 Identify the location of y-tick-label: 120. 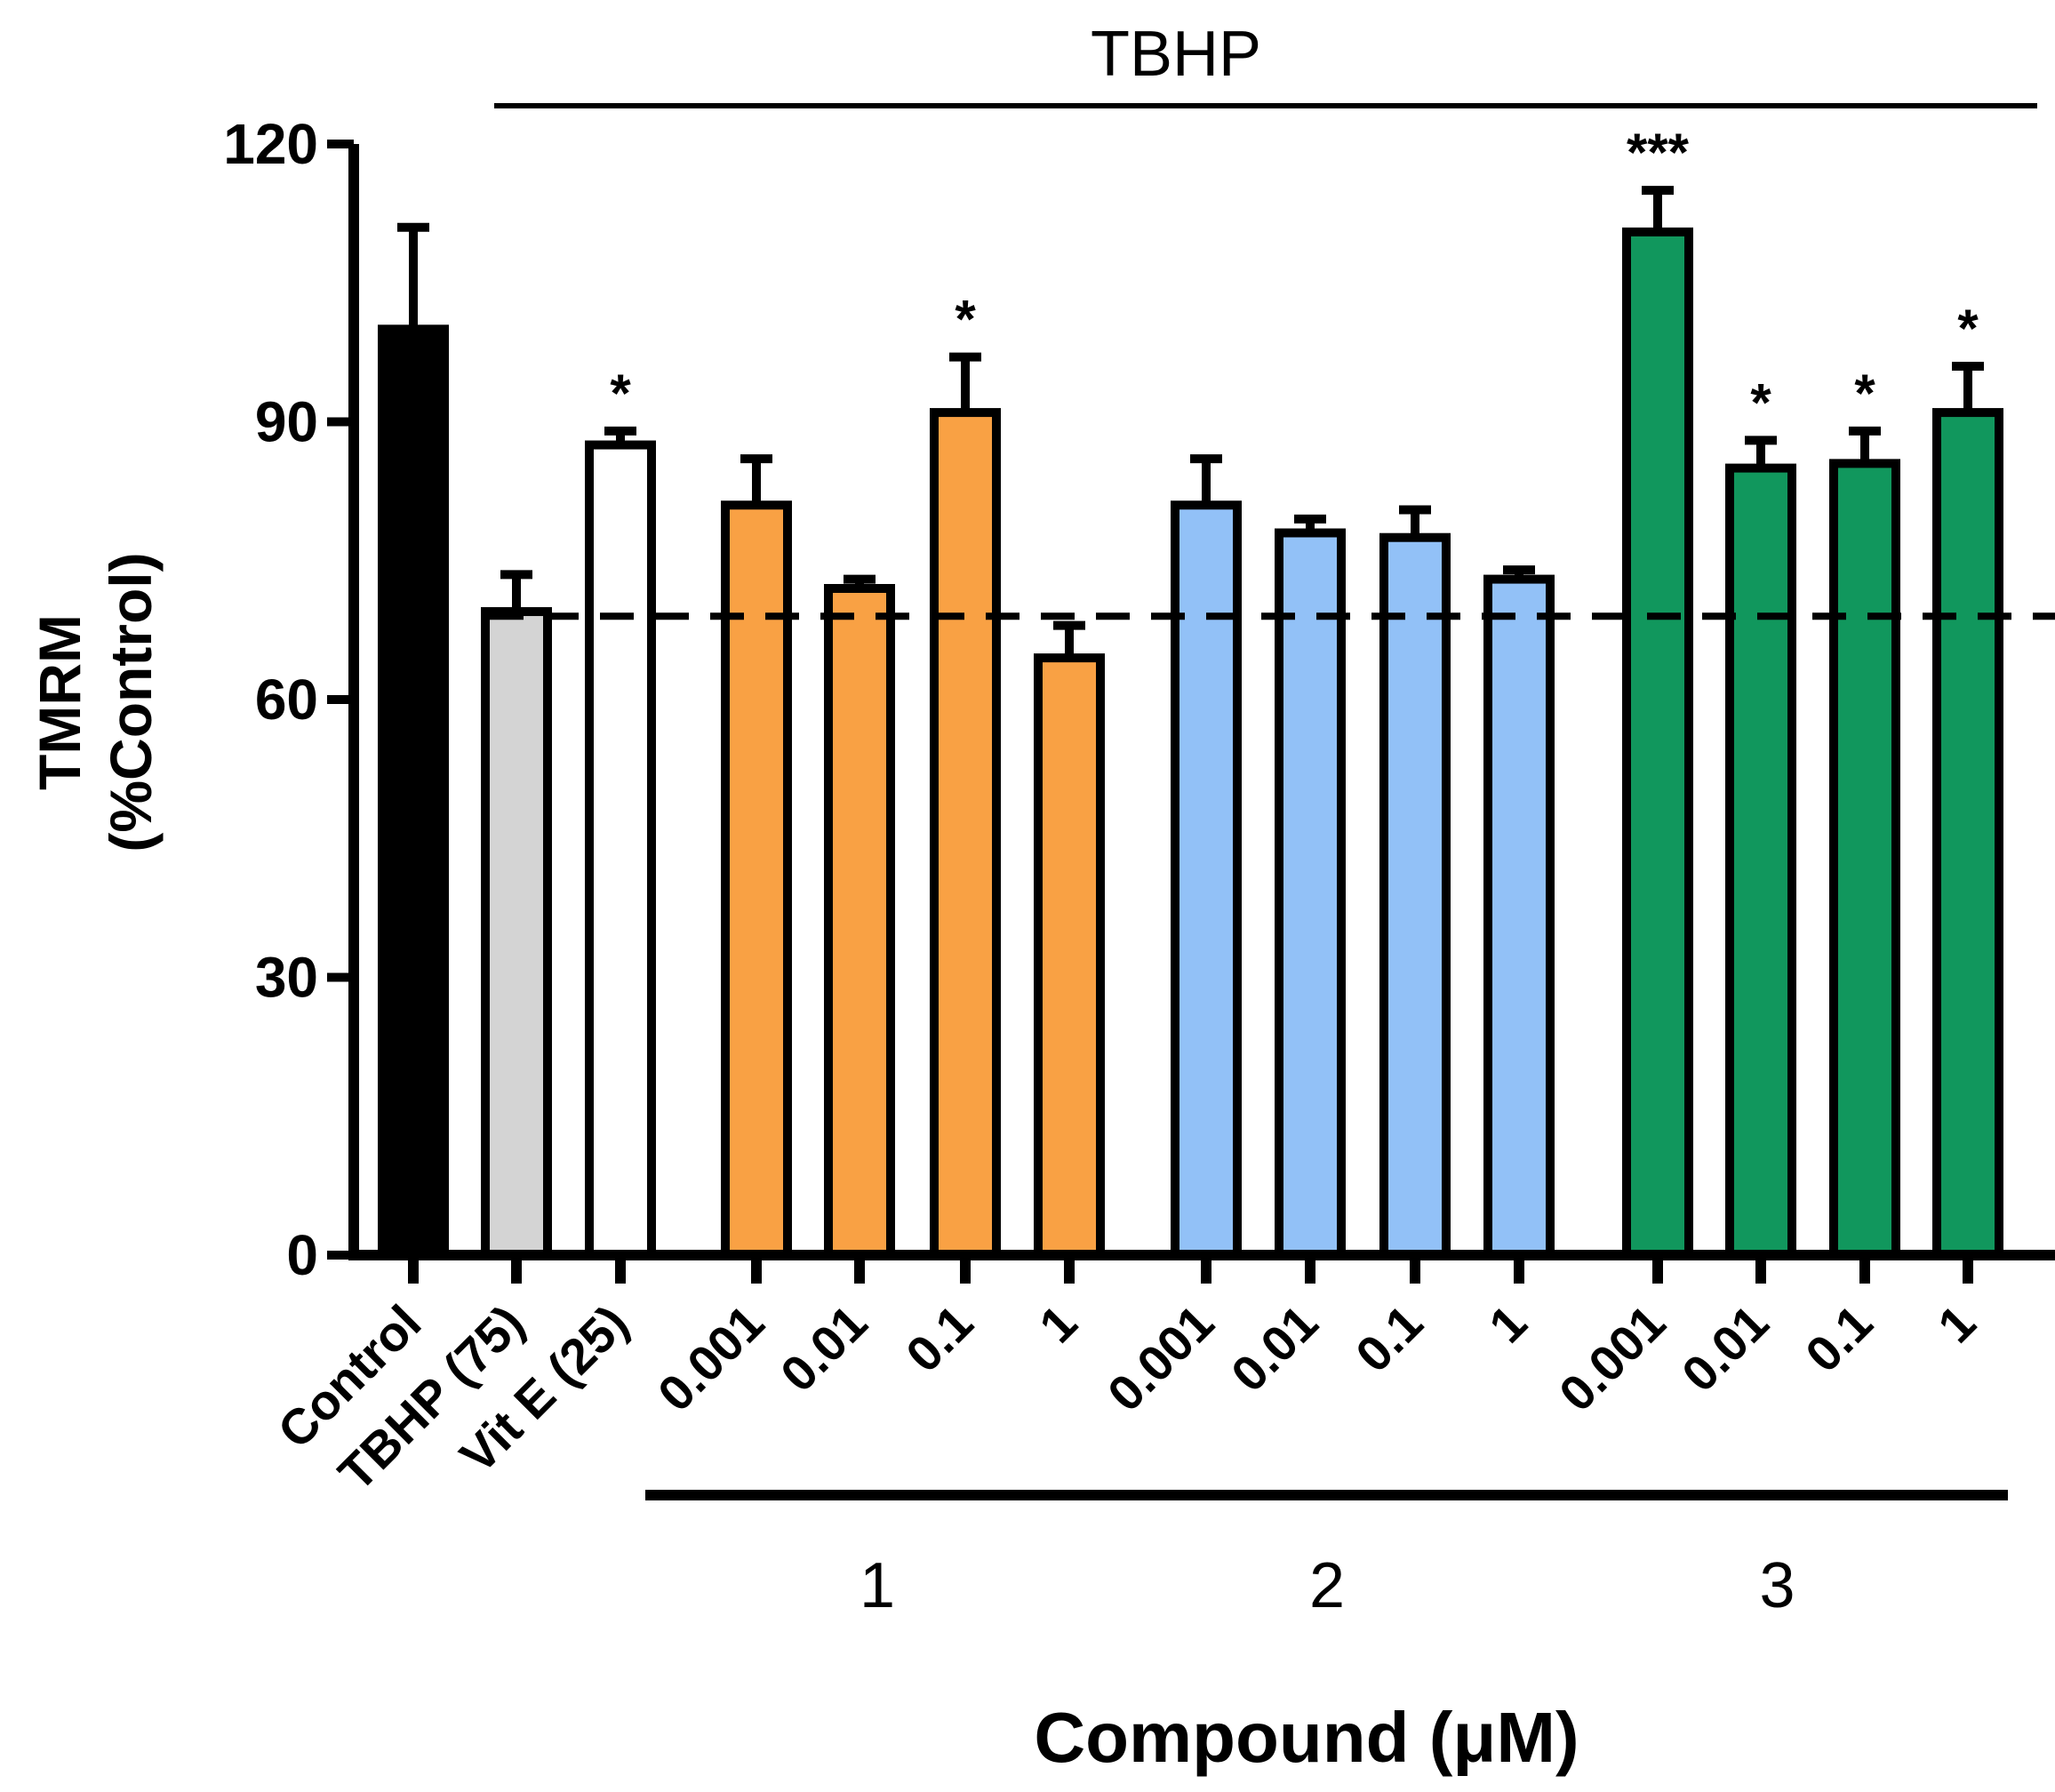
(270, 144).